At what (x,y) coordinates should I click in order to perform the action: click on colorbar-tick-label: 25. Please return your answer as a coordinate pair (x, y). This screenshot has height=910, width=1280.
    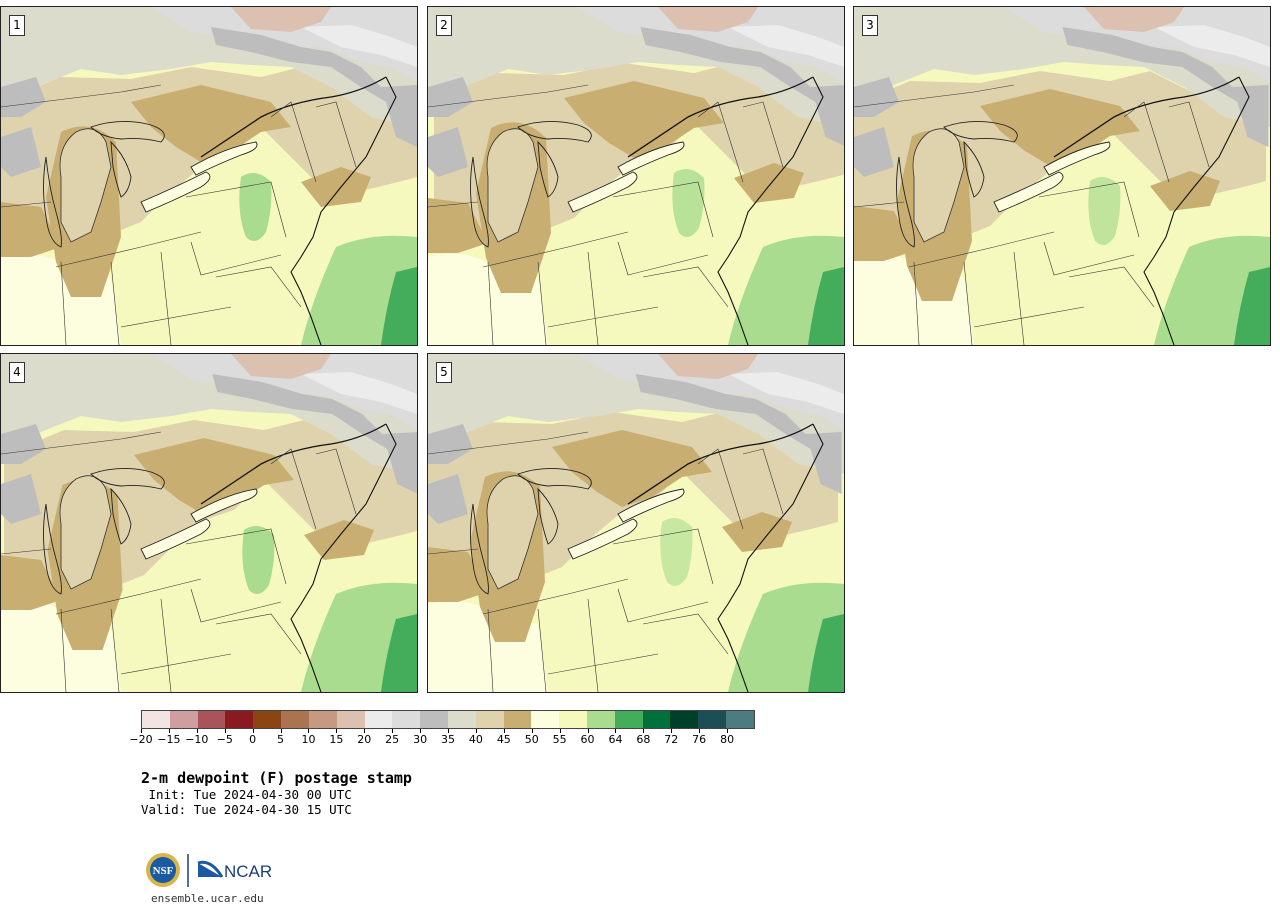
    Looking at the image, I should click on (392, 739).